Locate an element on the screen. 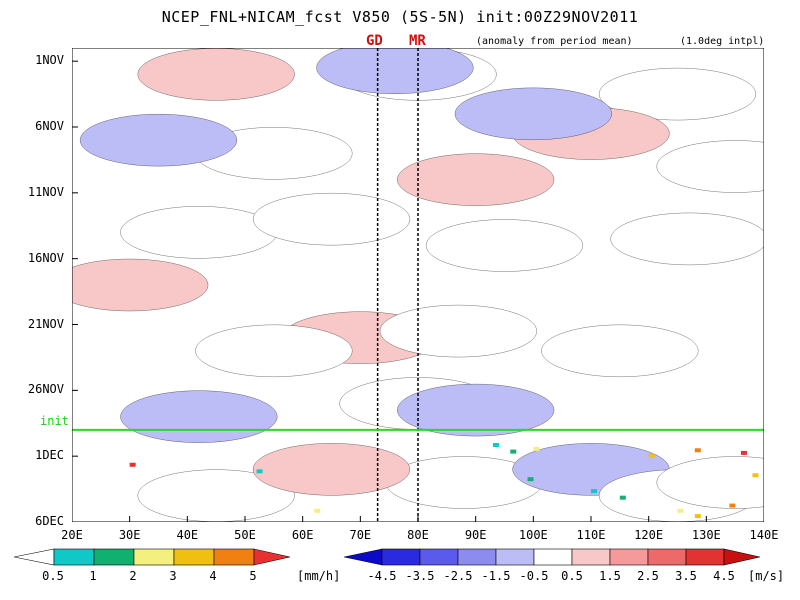  x-tick-label: 60E is located at coordinates (302, 535).